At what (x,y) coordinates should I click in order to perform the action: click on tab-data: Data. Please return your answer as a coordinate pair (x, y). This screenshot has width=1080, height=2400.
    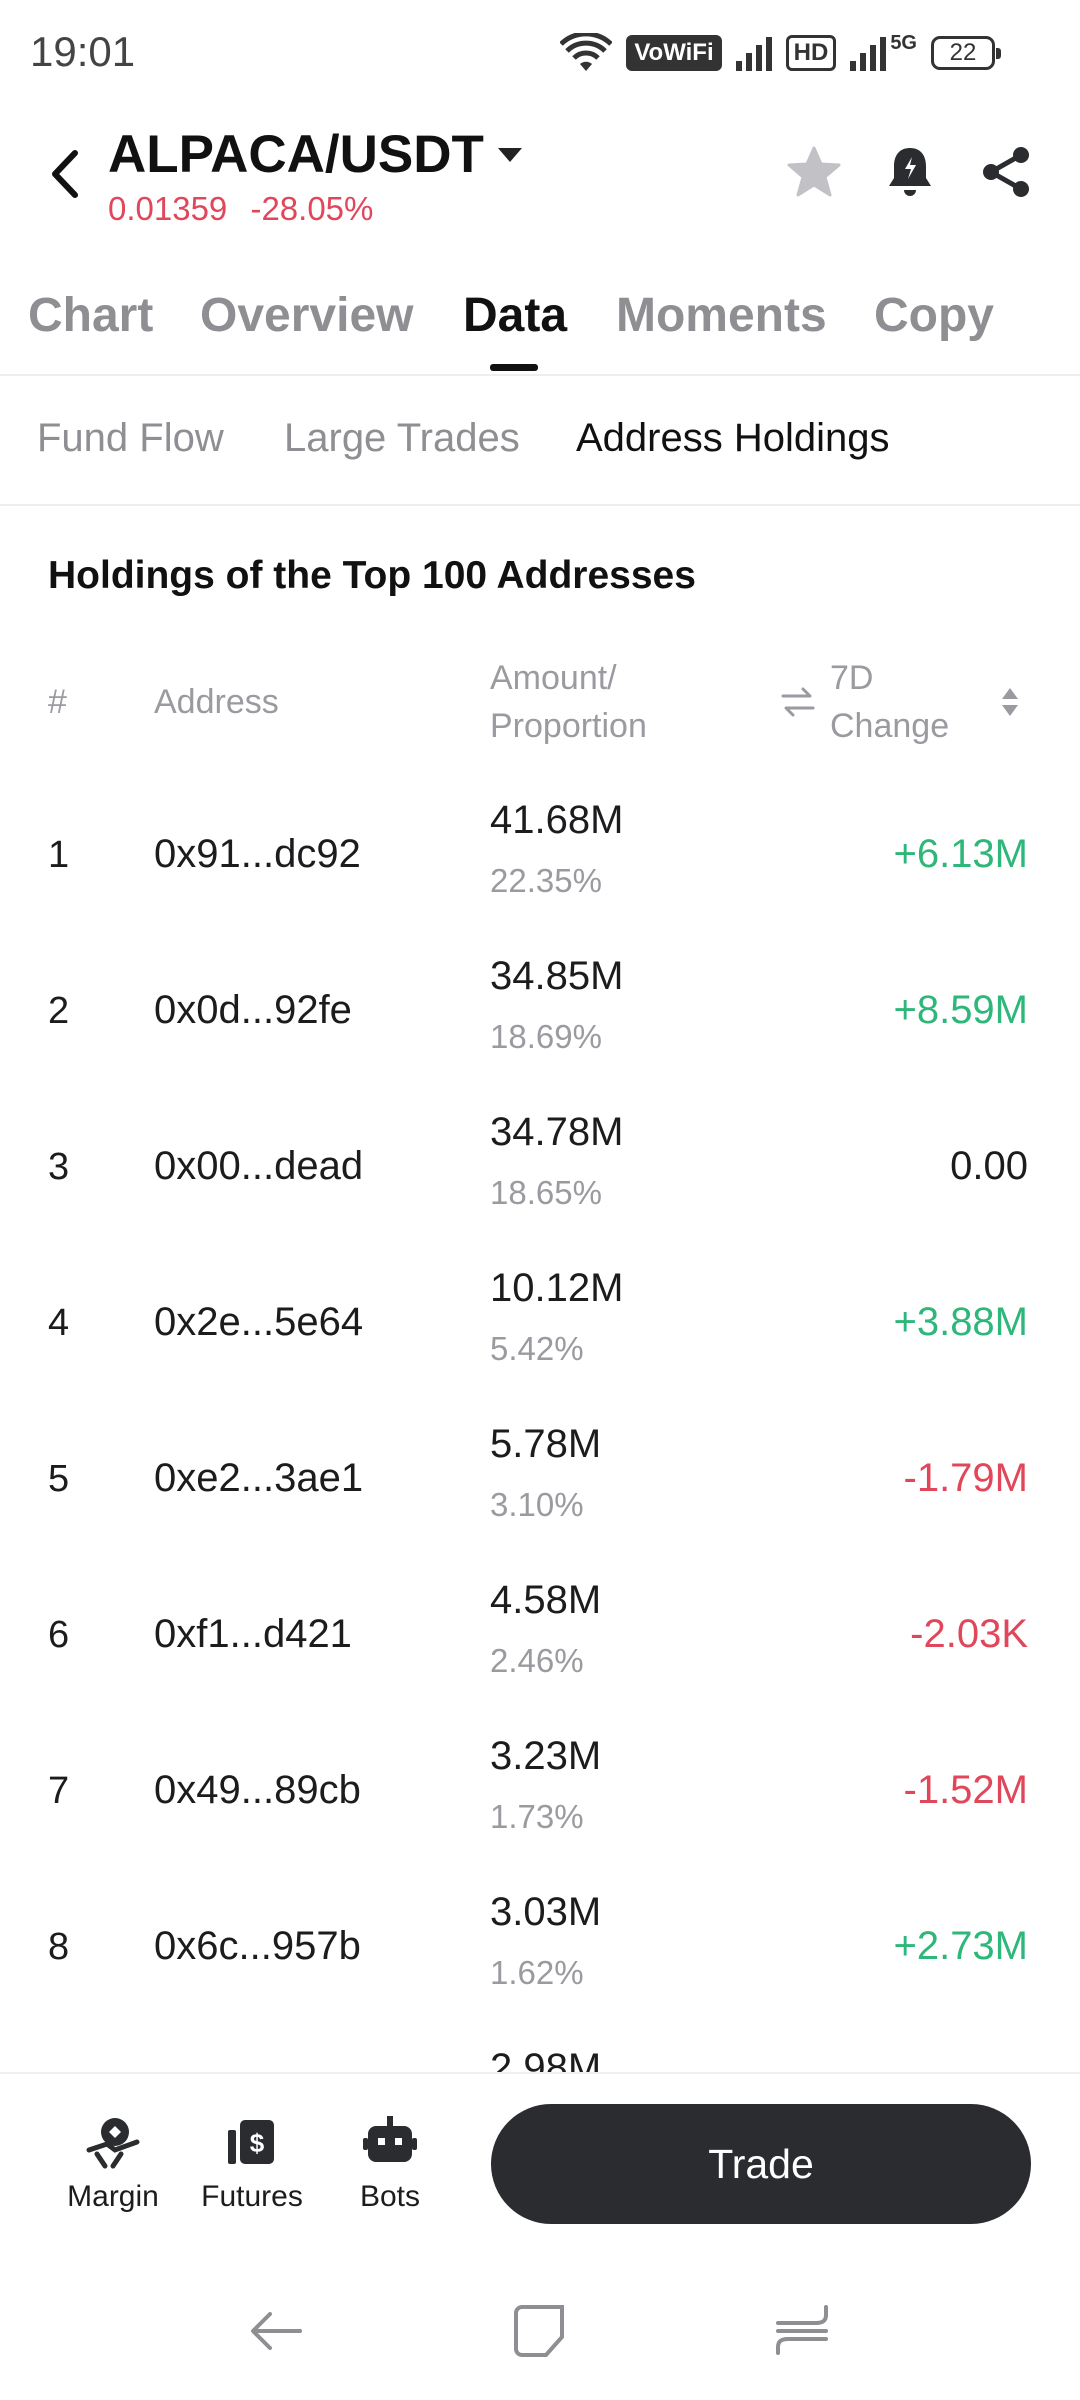
    Looking at the image, I should click on (515, 315).